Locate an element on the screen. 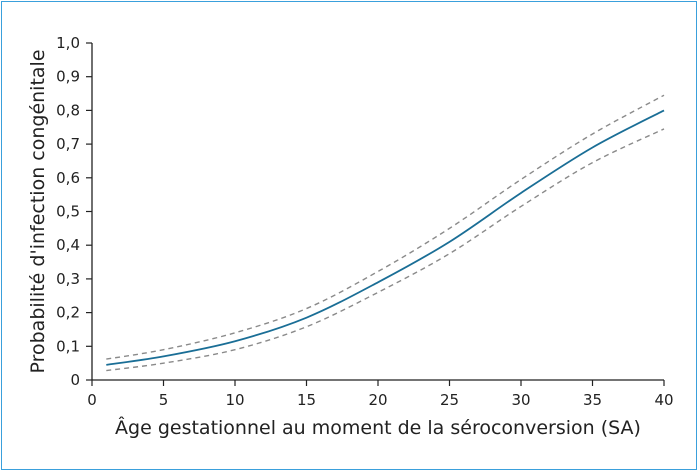  y-tick-label: 0 is located at coordinates (75, 380).